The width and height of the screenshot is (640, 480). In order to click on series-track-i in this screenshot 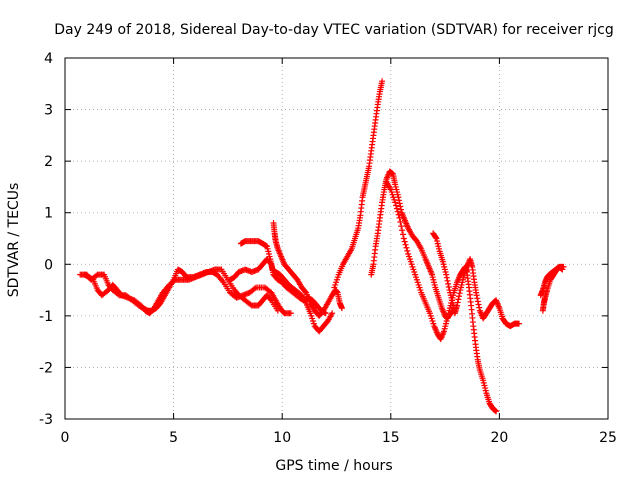, I will do `click(476, 280)`.